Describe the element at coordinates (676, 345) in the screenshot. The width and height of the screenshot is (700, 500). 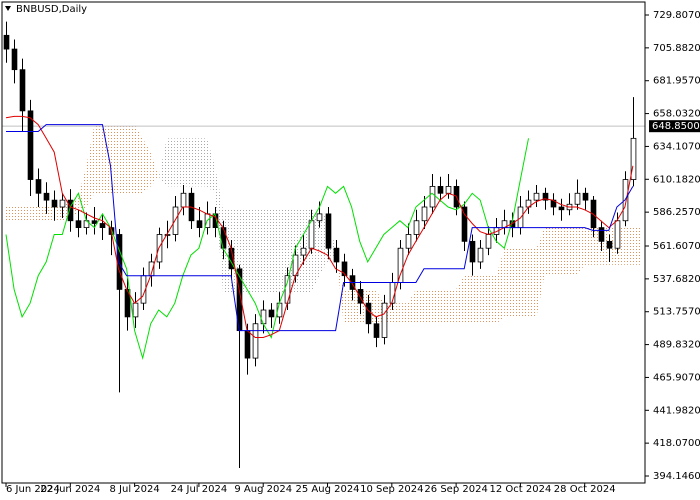
I see `y-tick-label: 489.8320` at that location.